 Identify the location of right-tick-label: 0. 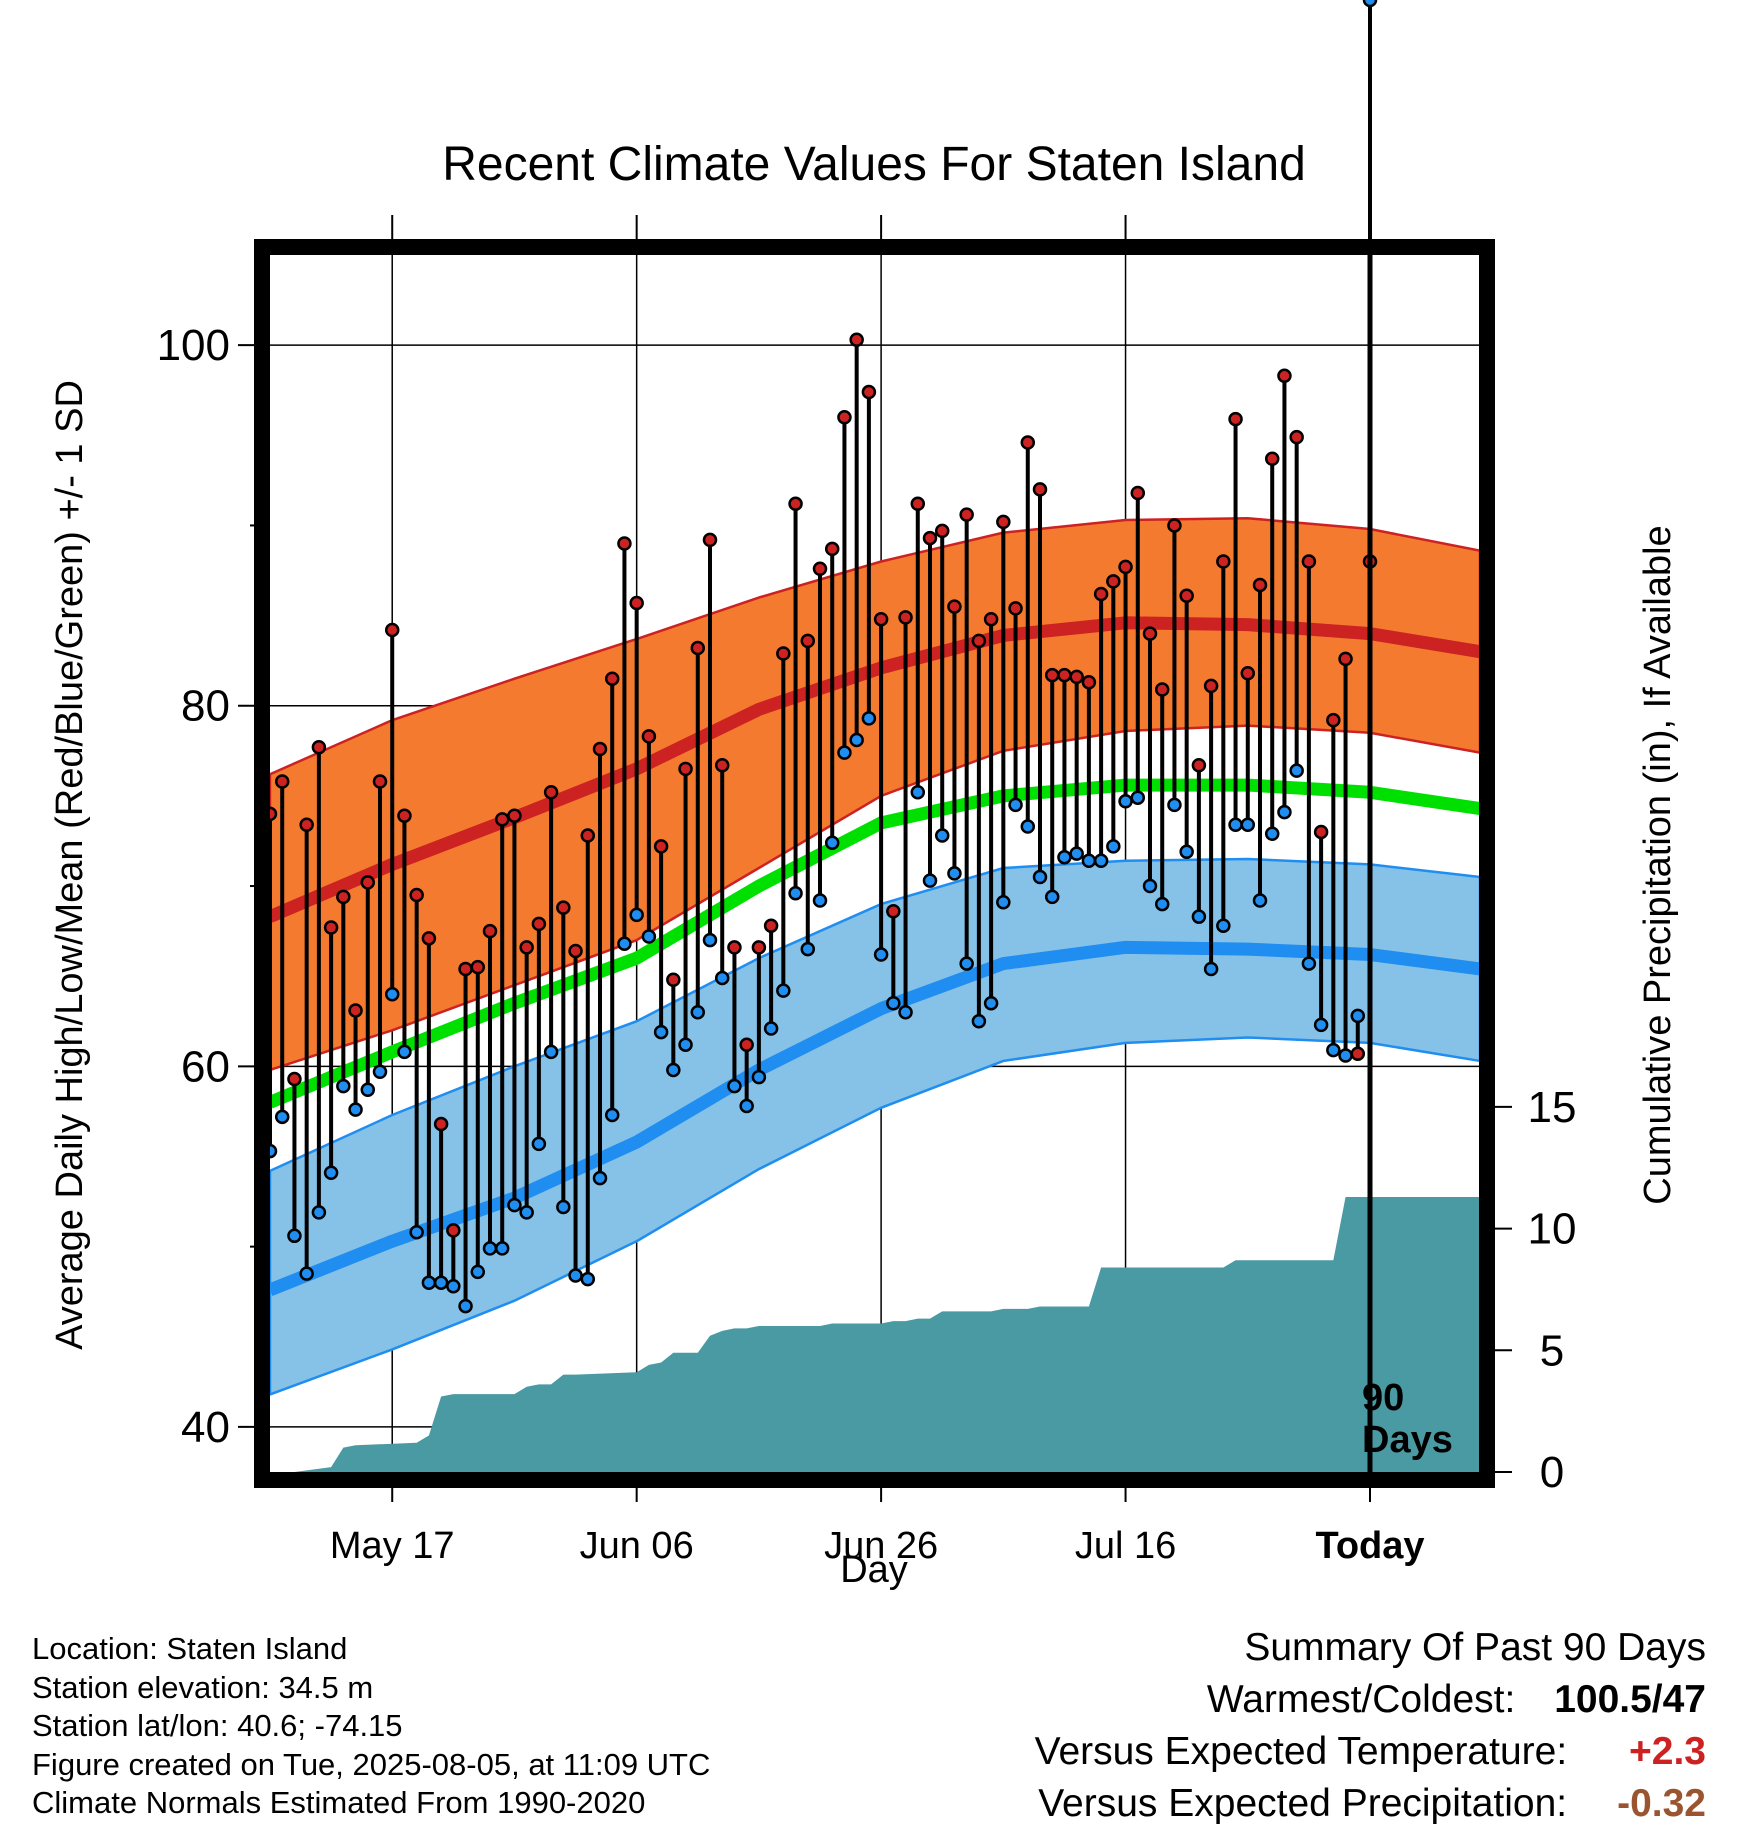
(1552, 1472).